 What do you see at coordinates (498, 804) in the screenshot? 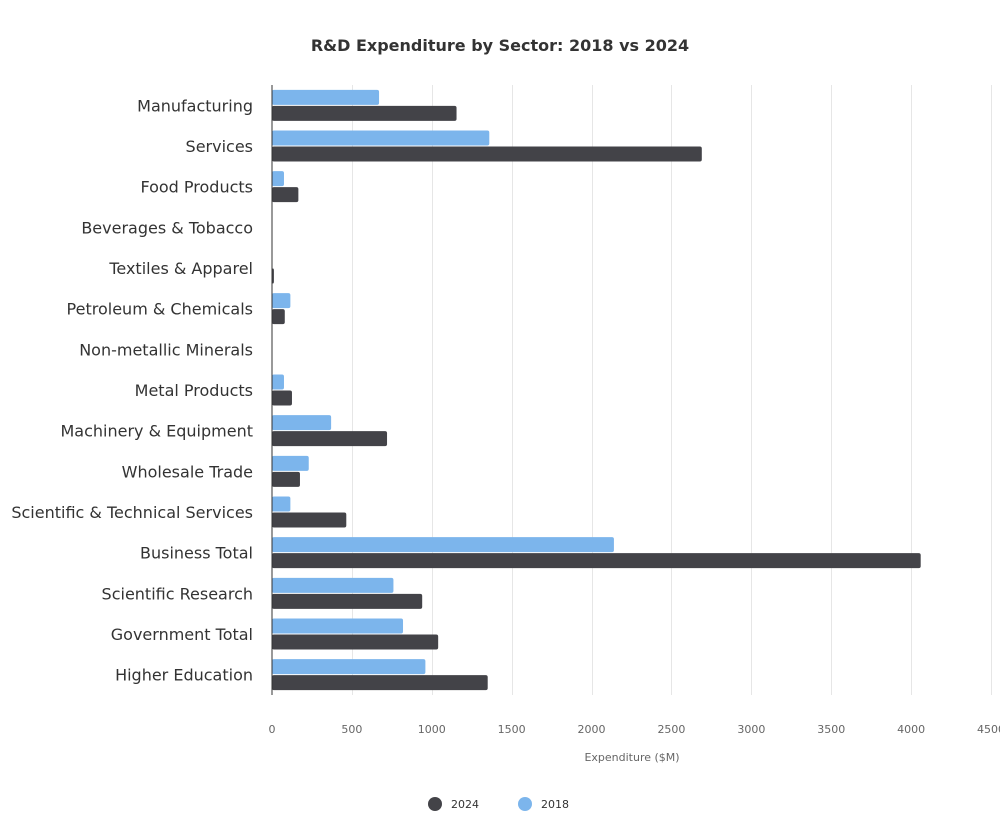
I see `legend: 2024 2018` at bounding box center [498, 804].